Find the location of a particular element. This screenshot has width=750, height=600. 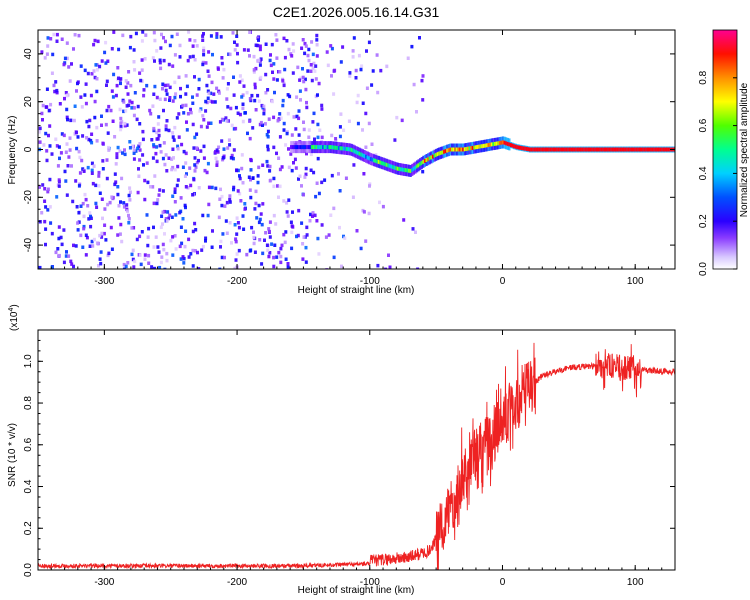

top-y-axis-label: Frequency (Hz) is located at coordinates (12, 150).